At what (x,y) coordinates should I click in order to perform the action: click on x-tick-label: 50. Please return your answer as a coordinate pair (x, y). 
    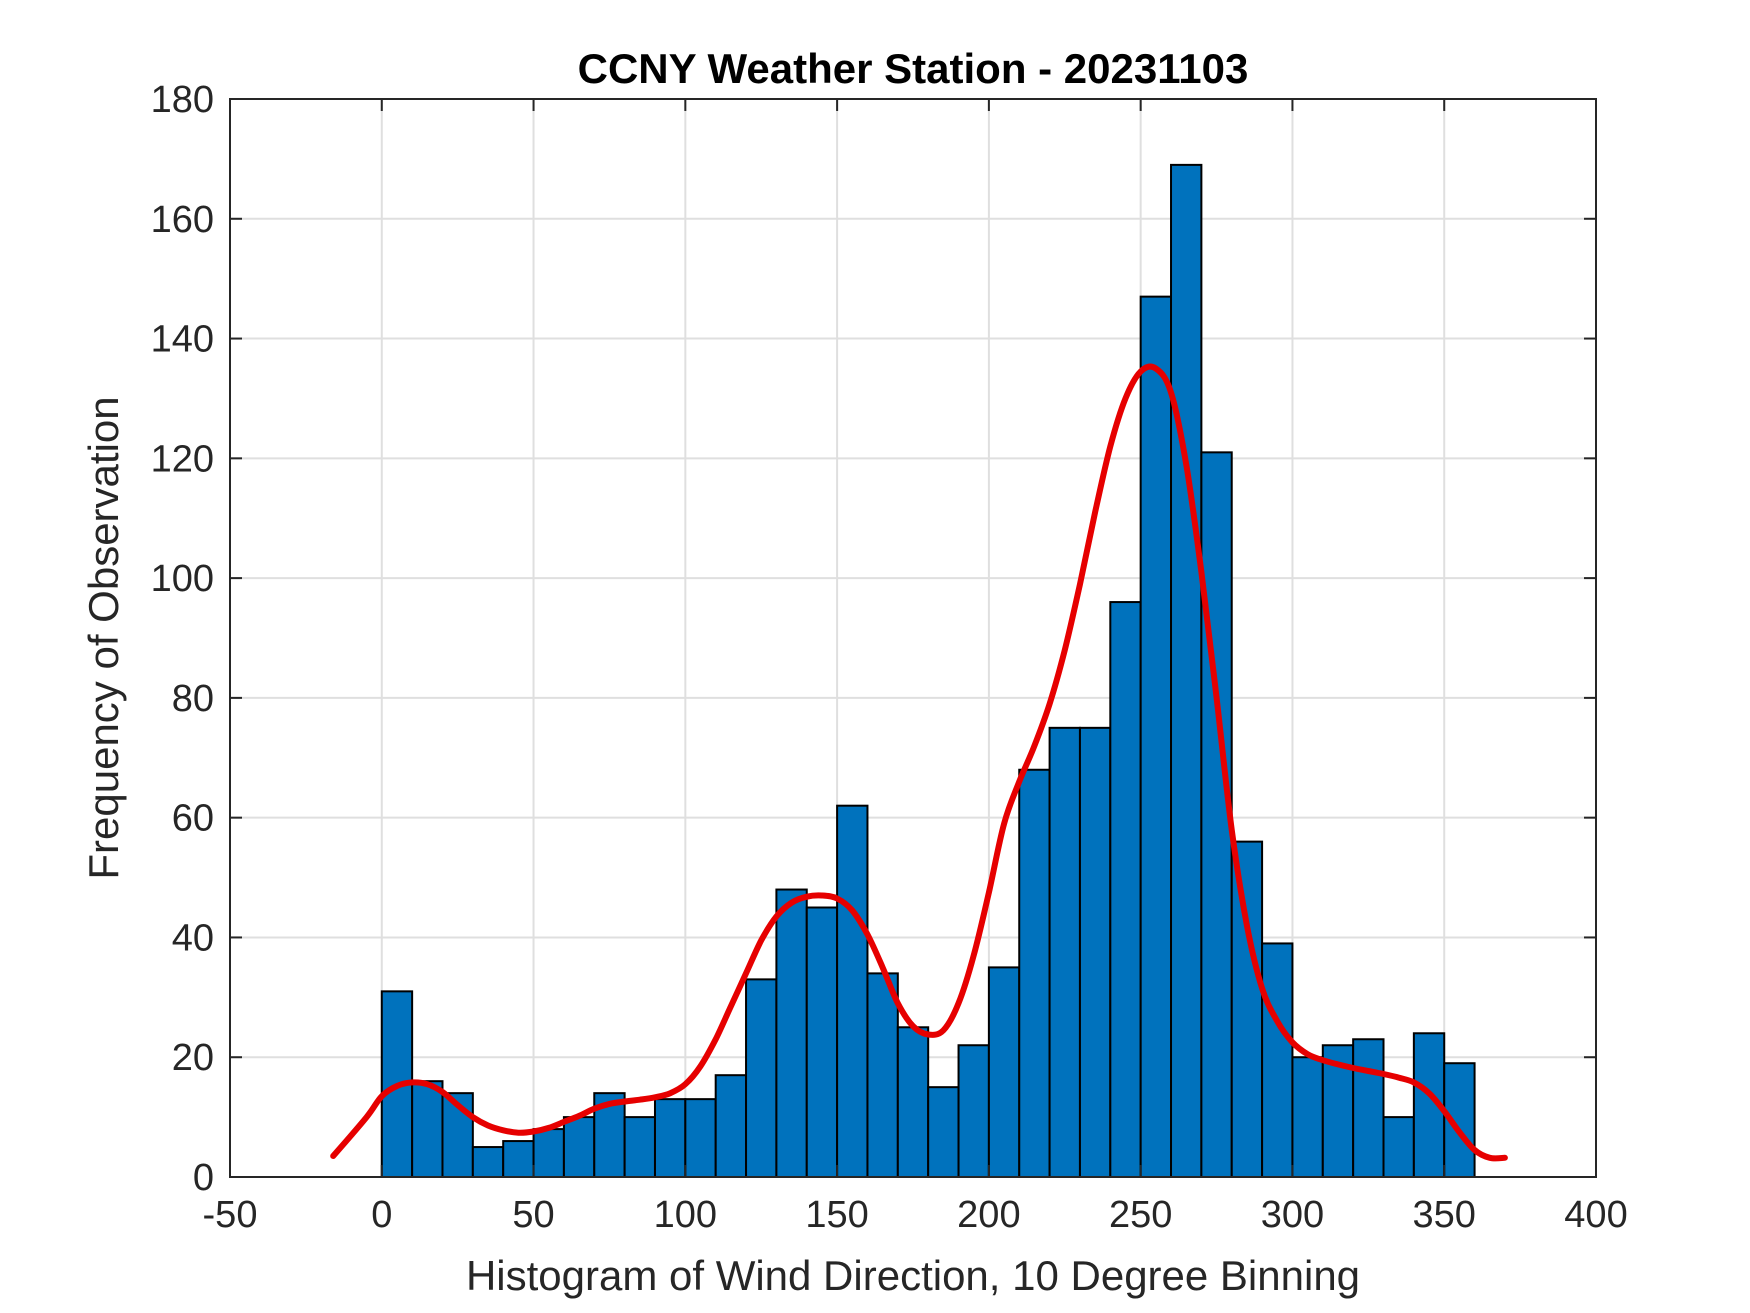
    Looking at the image, I should click on (533, 1215).